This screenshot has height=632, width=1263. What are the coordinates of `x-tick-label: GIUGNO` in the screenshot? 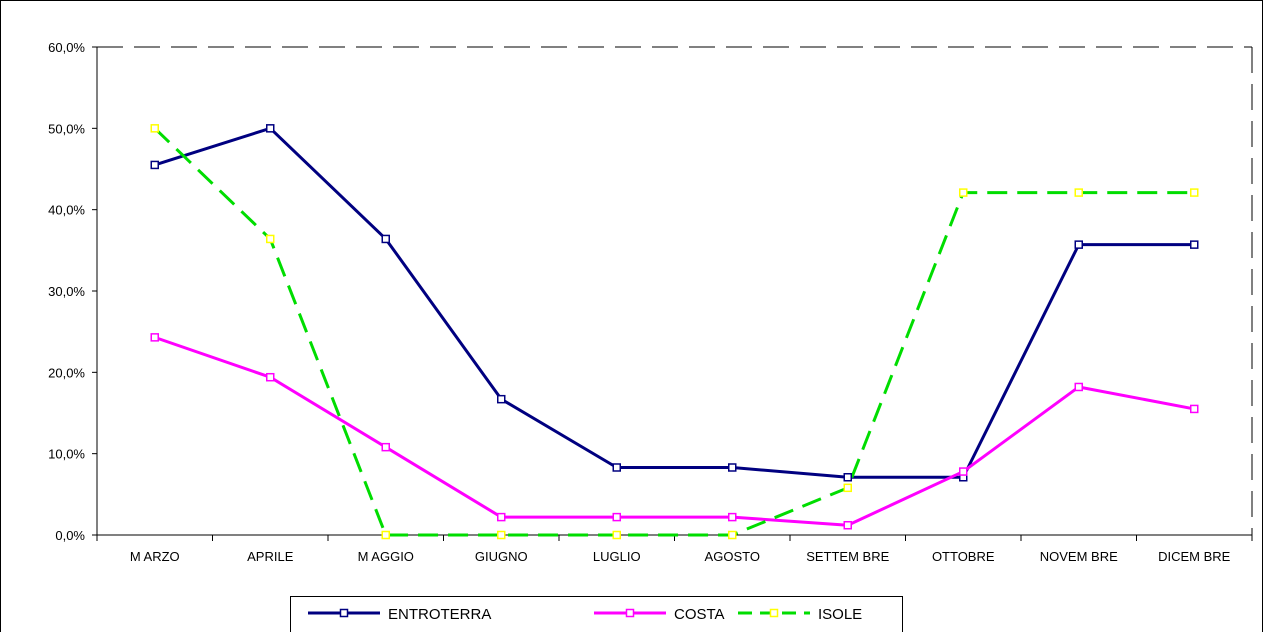 It's located at (501, 556).